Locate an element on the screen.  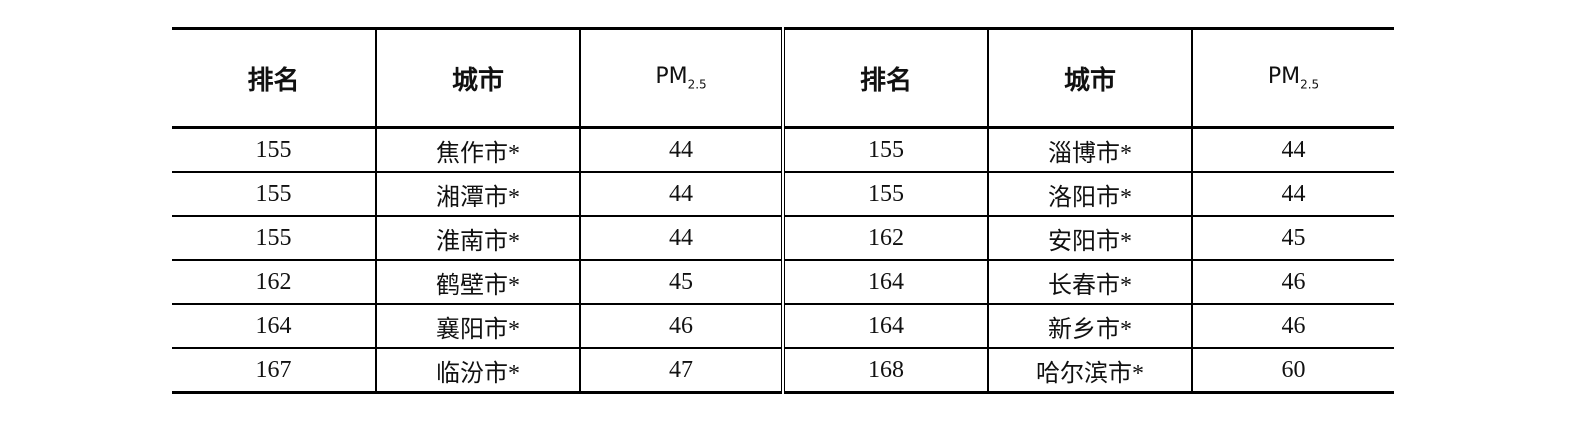
cell-city: 鹤壁市* is located at coordinates (477, 282).